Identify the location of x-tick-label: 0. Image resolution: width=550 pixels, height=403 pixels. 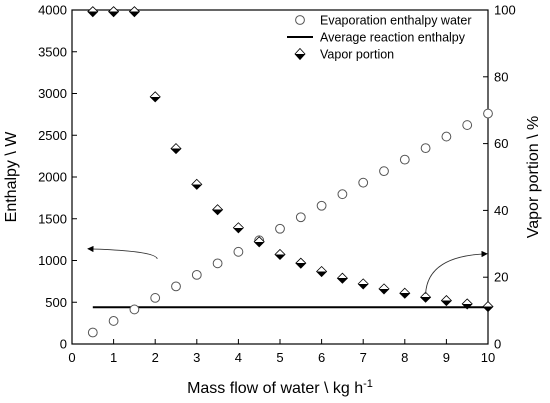
(71, 357).